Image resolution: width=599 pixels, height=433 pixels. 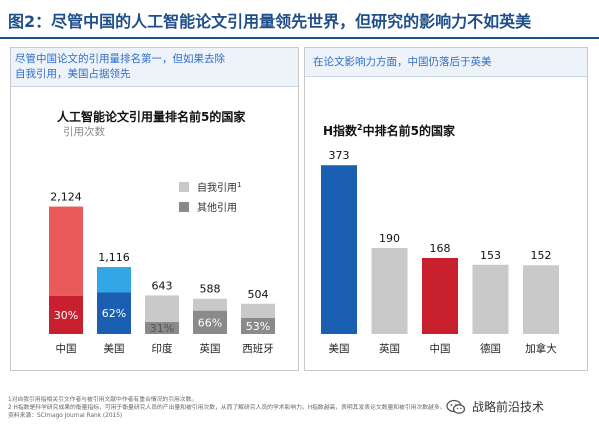 I want to click on left-heading-line1: 尽管中国论文的引用量排名第一，但如果去除, so click(x=120, y=59).